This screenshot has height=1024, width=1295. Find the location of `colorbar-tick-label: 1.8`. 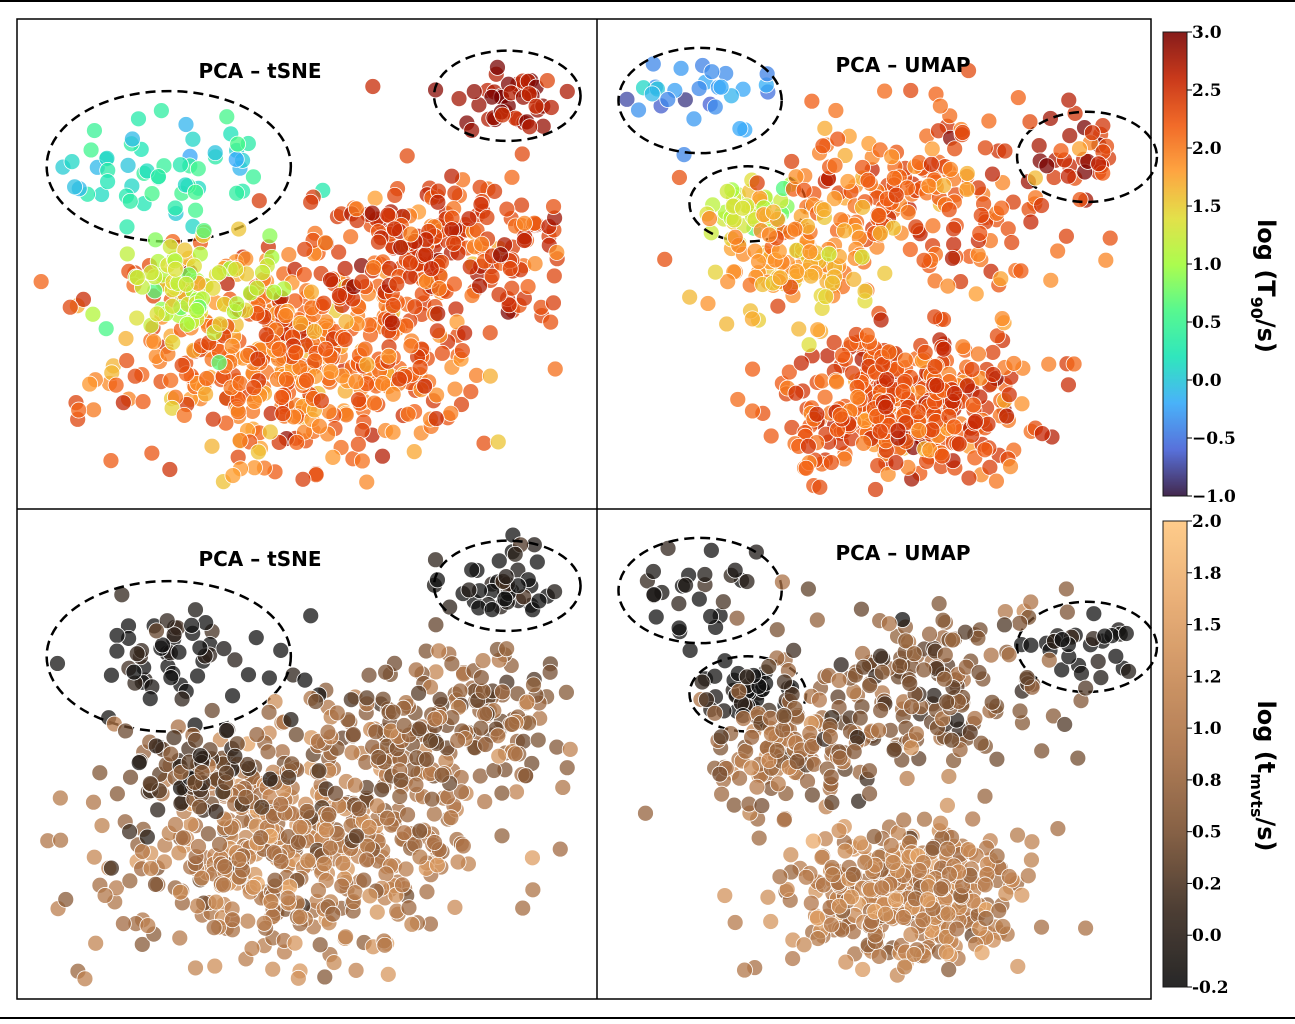

colorbar-tick-label: 1.8 is located at coordinates (1207, 574).